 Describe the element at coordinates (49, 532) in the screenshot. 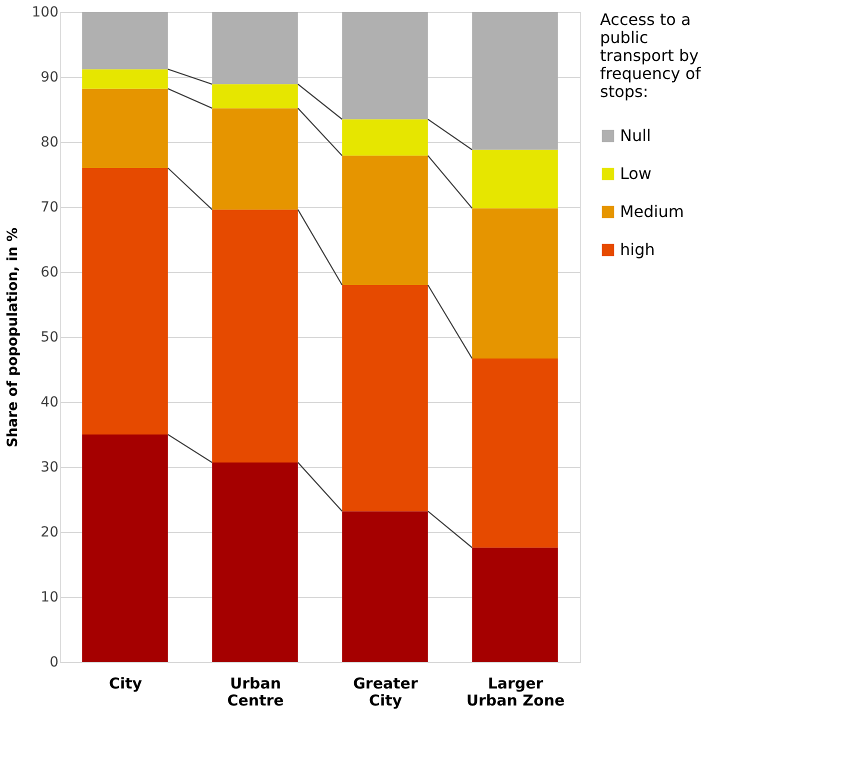

I see `y-tick-label: 20` at that location.